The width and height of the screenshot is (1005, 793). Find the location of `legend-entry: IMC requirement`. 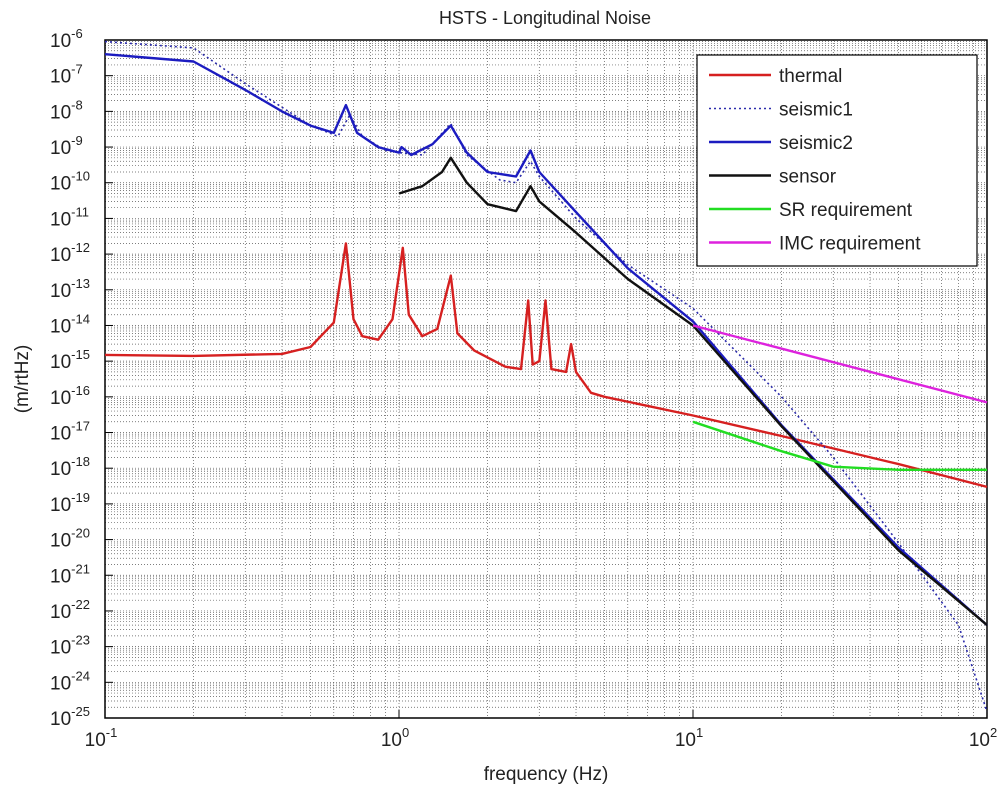

legend-entry: IMC requirement is located at coordinates (850, 244).